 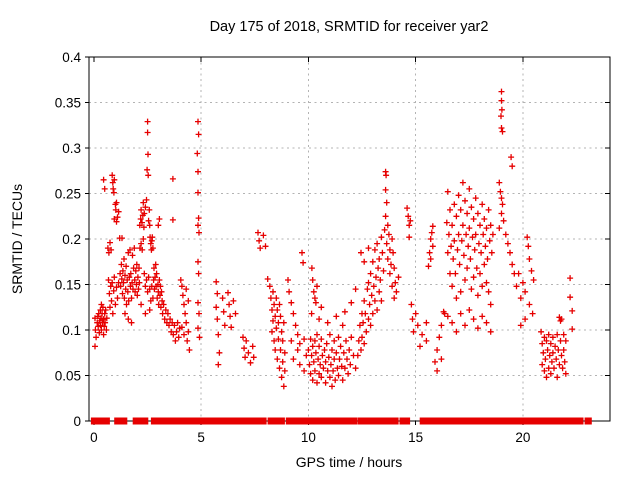 What do you see at coordinates (68, 194) in the screenshot?
I see `y-tick-label: 0.25` at bounding box center [68, 194].